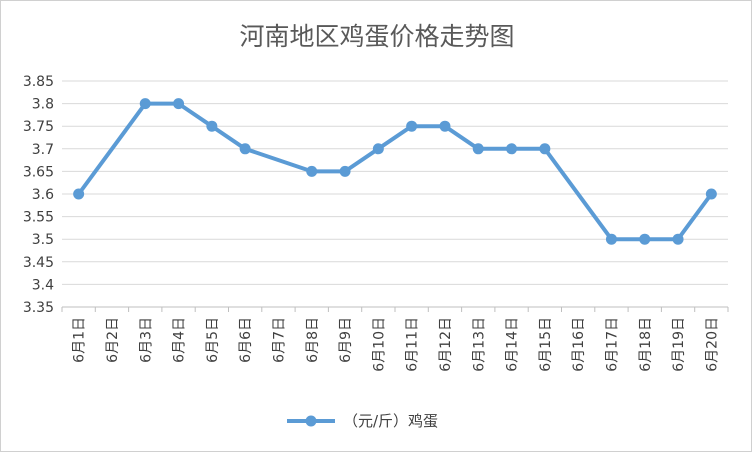  What do you see at coordinates (38, 263) in the screenshot?
I see `y-tick-label: 3.45` at bounding box center [38, 263].